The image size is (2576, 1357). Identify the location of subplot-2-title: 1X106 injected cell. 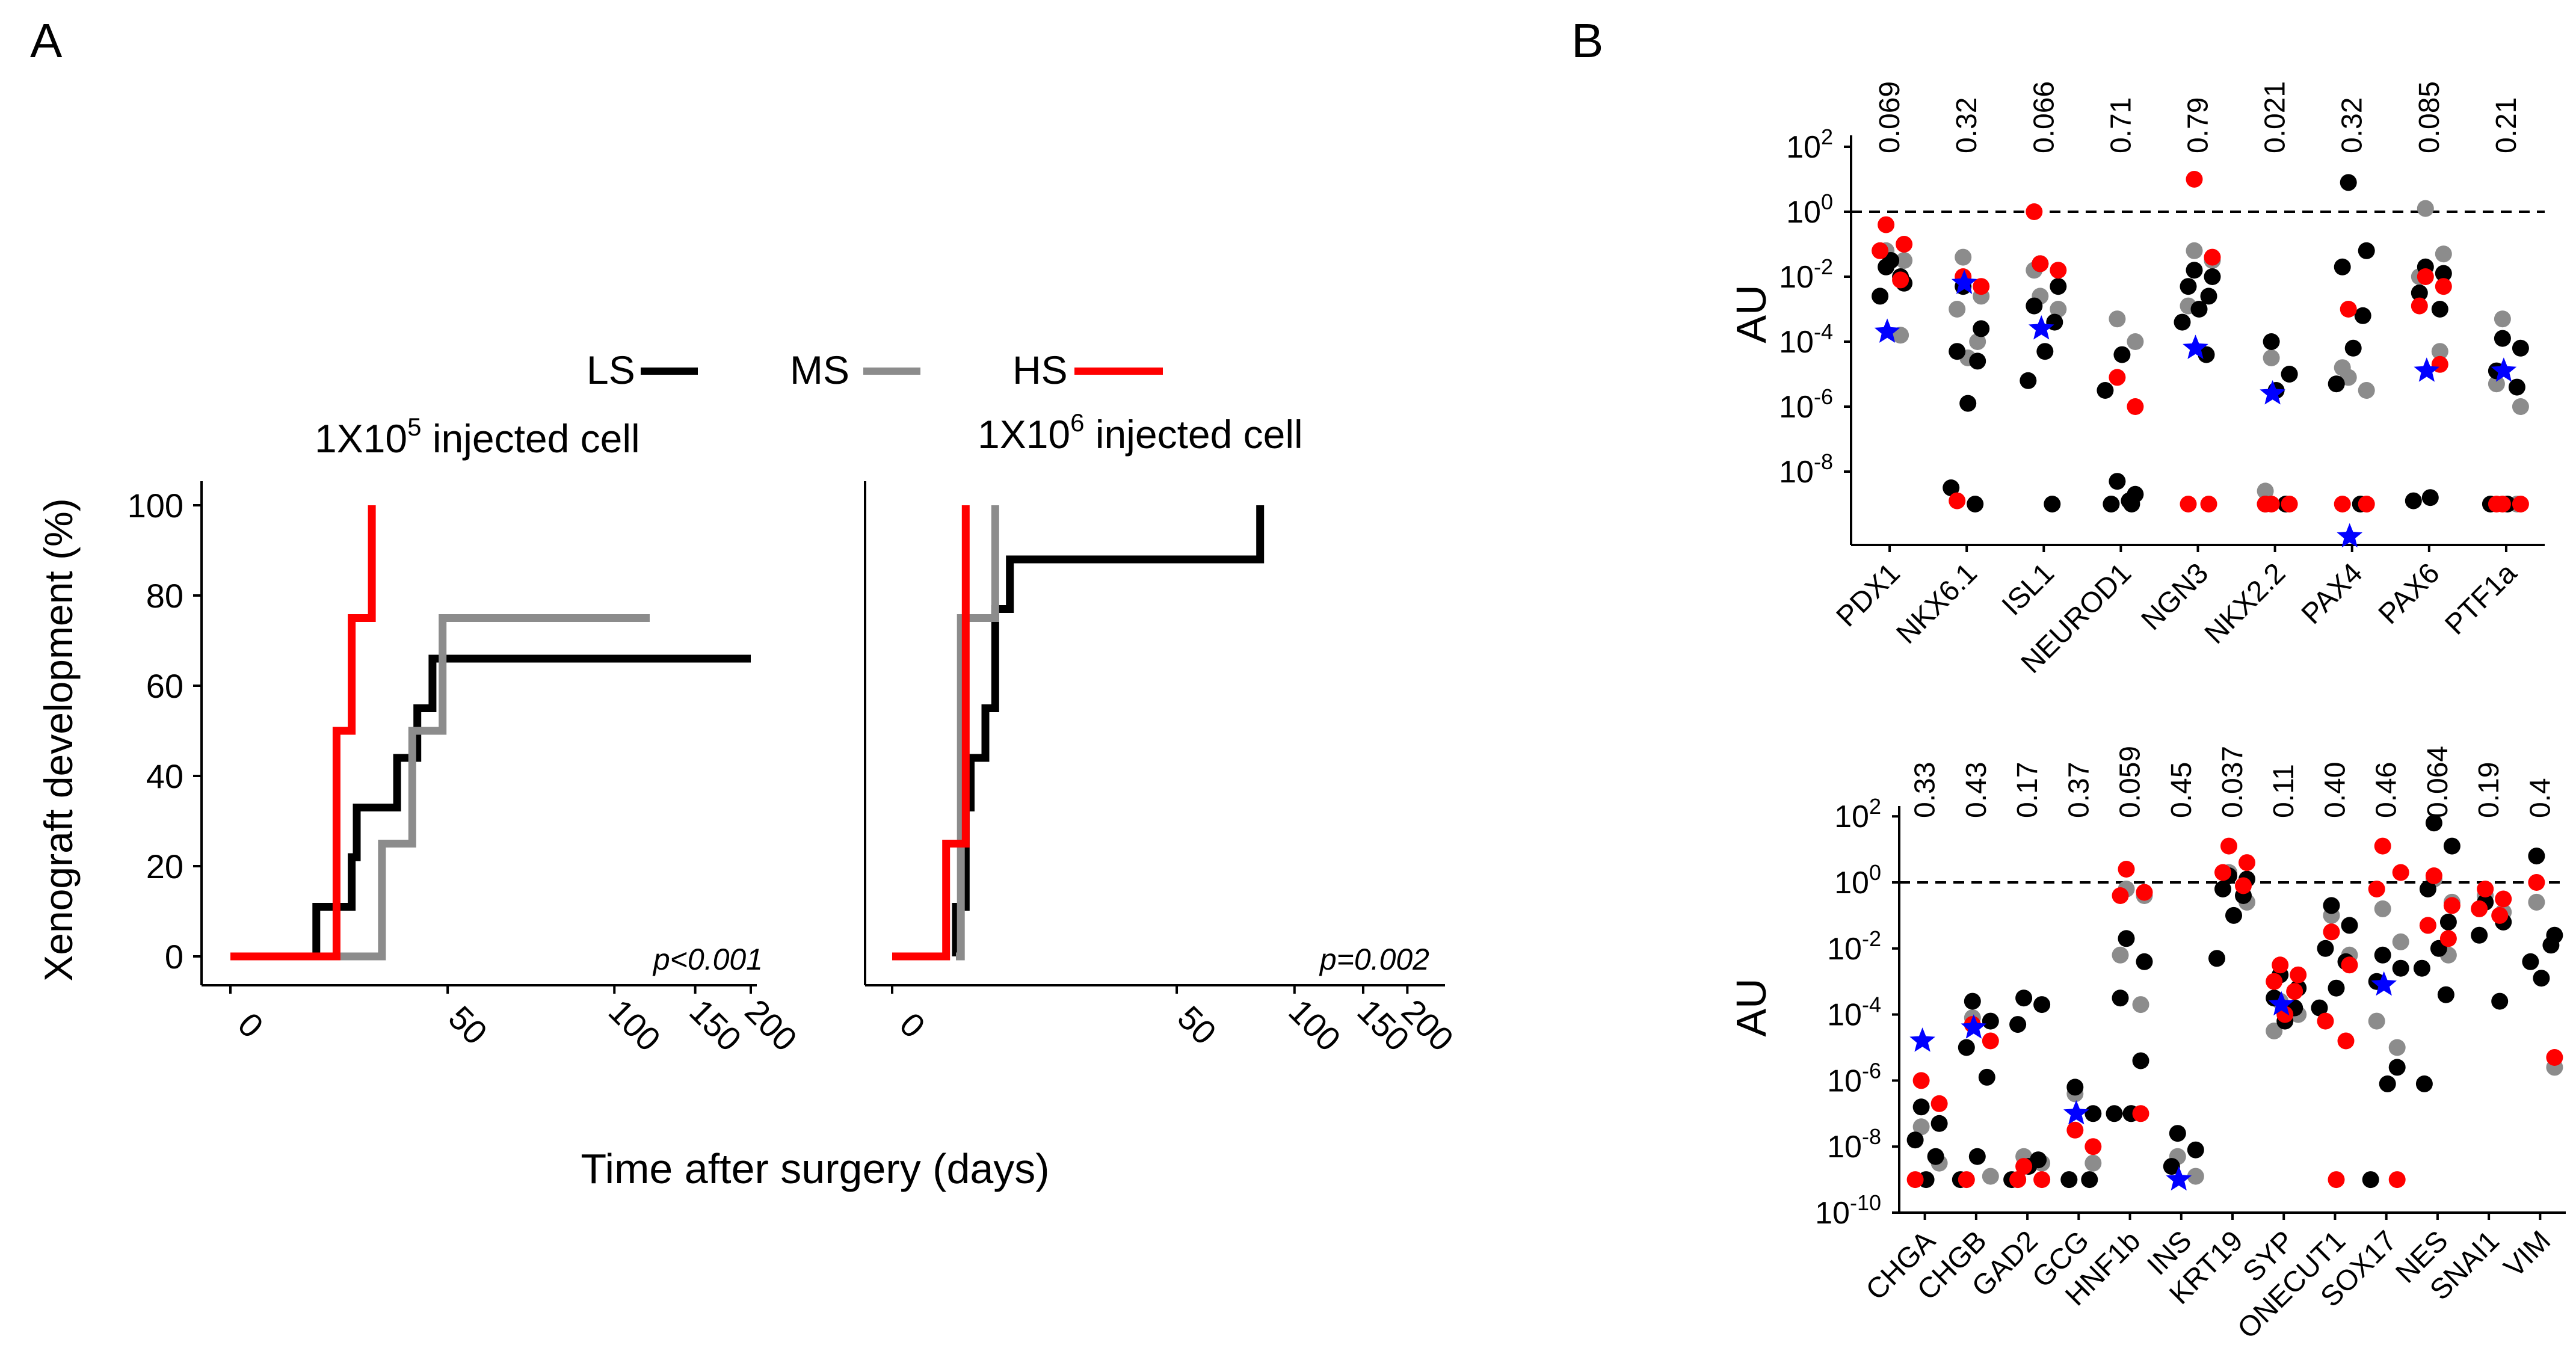
(1140, 432).